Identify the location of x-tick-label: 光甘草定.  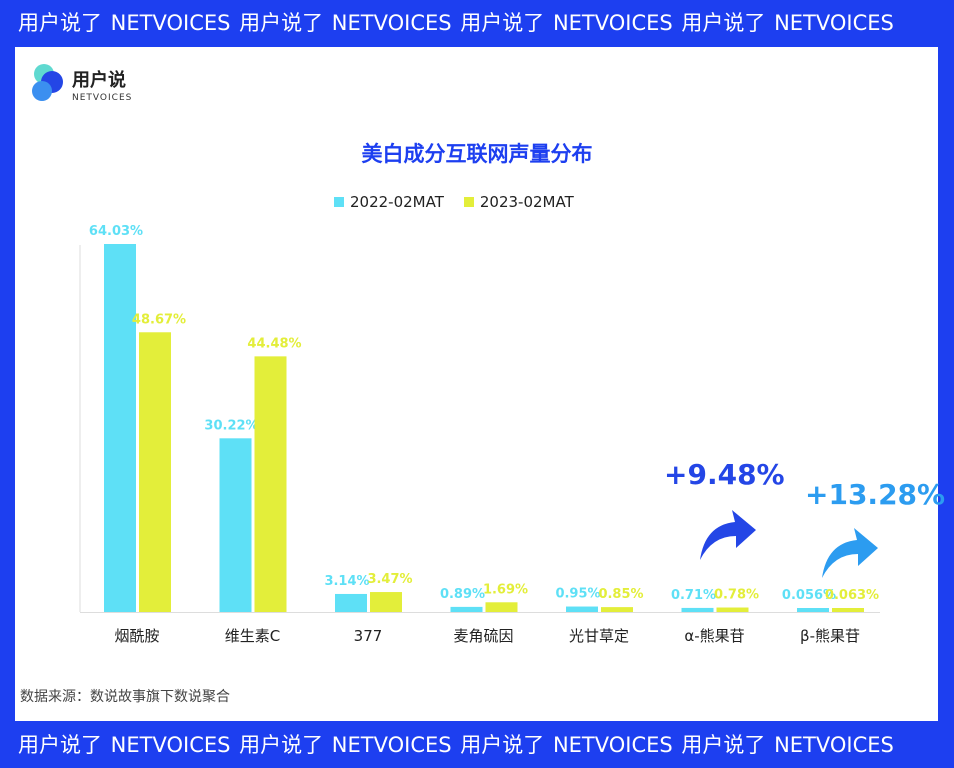
(599, 636).